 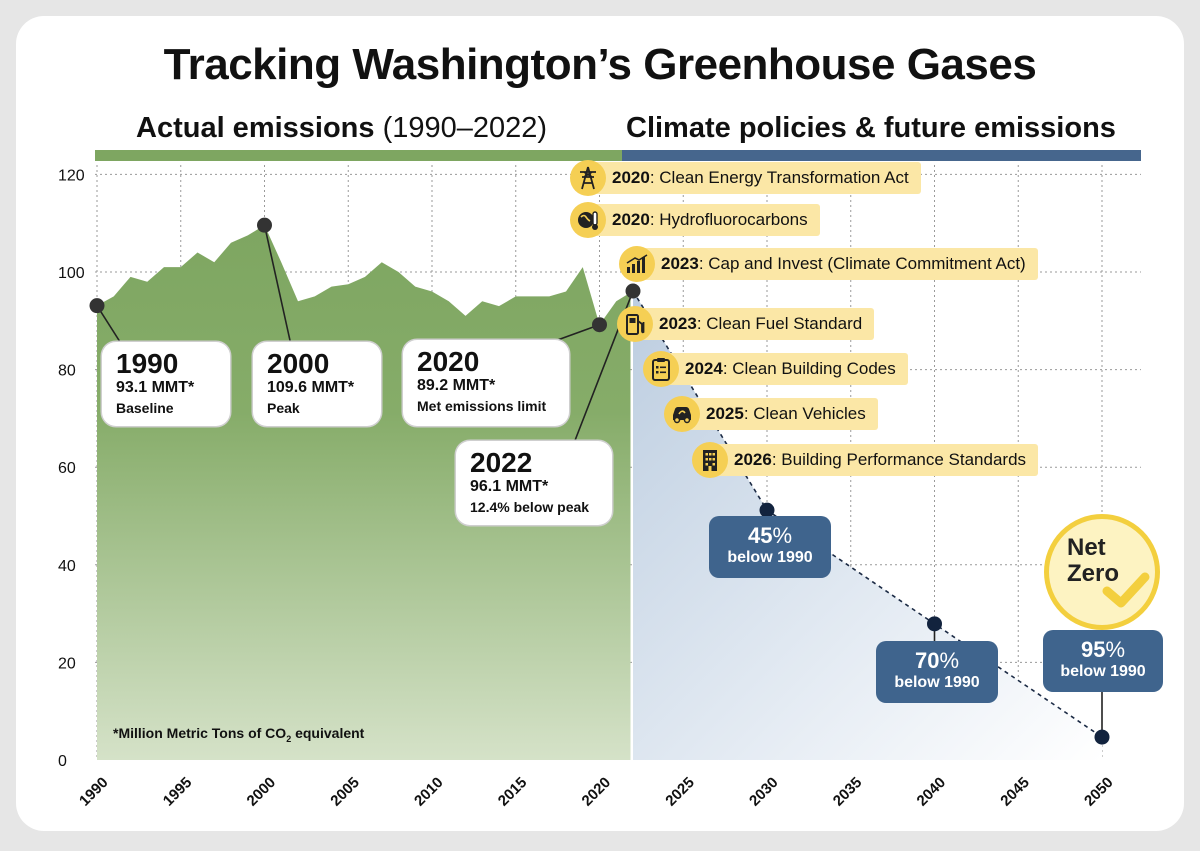 What do you see at coordinates (1126, 590) in the screenshot?
I see `checkmark-icon` at bounding box center [1126, 590].